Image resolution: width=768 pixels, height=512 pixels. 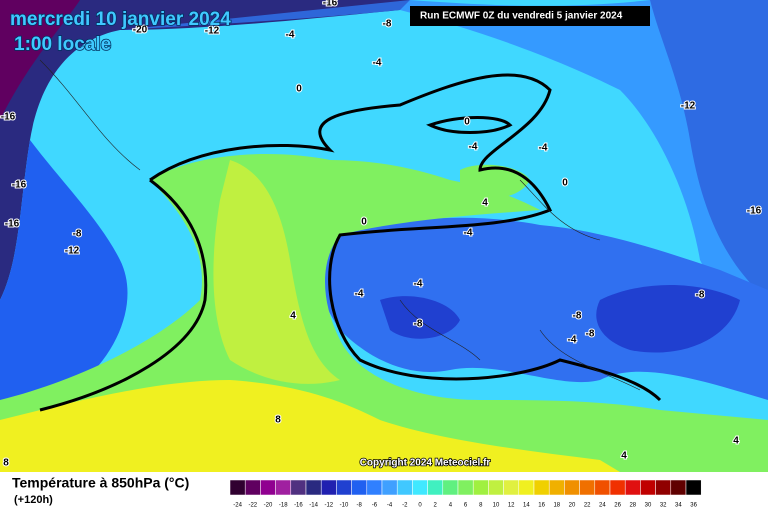 What do you see at coordinates (663, 506) in the screenshot?
I see `scale-label: 32` at bounding box center [663, 506].